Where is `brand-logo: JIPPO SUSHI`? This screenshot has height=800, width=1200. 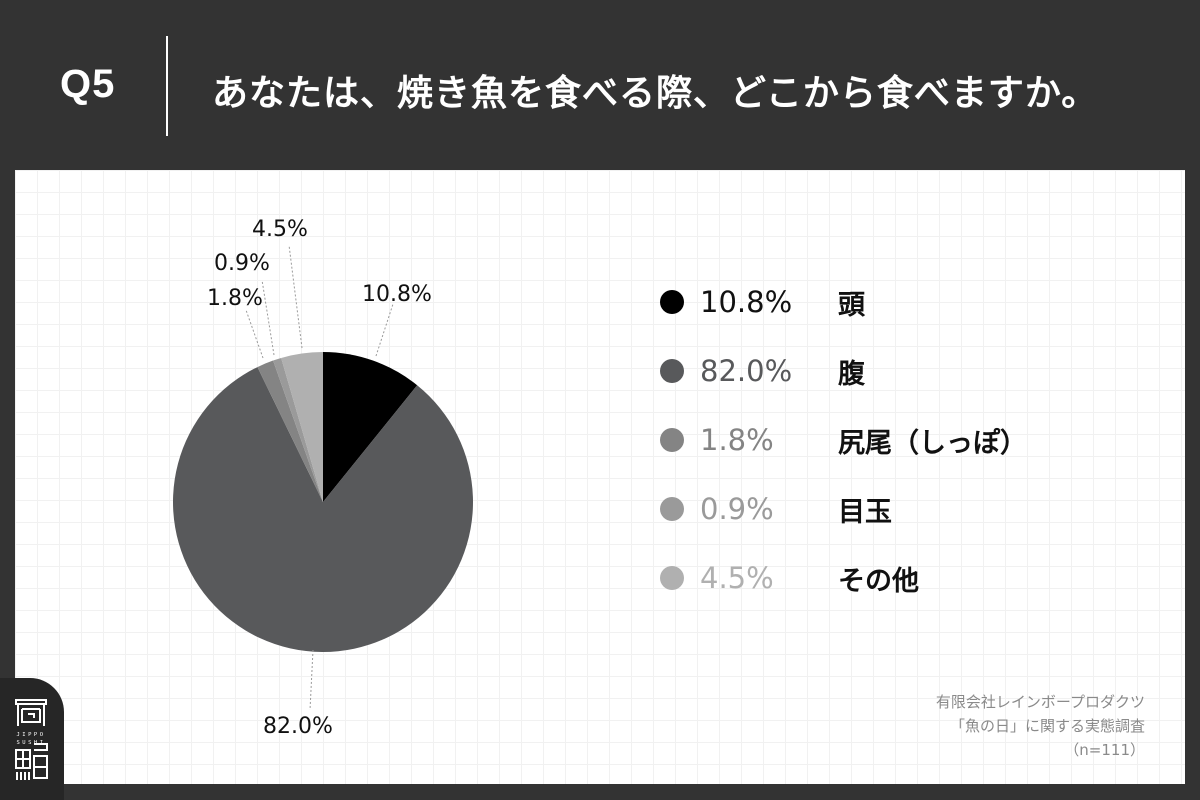
brand-logo: JIPPO SUSHI is located at coordinates (32, 739).